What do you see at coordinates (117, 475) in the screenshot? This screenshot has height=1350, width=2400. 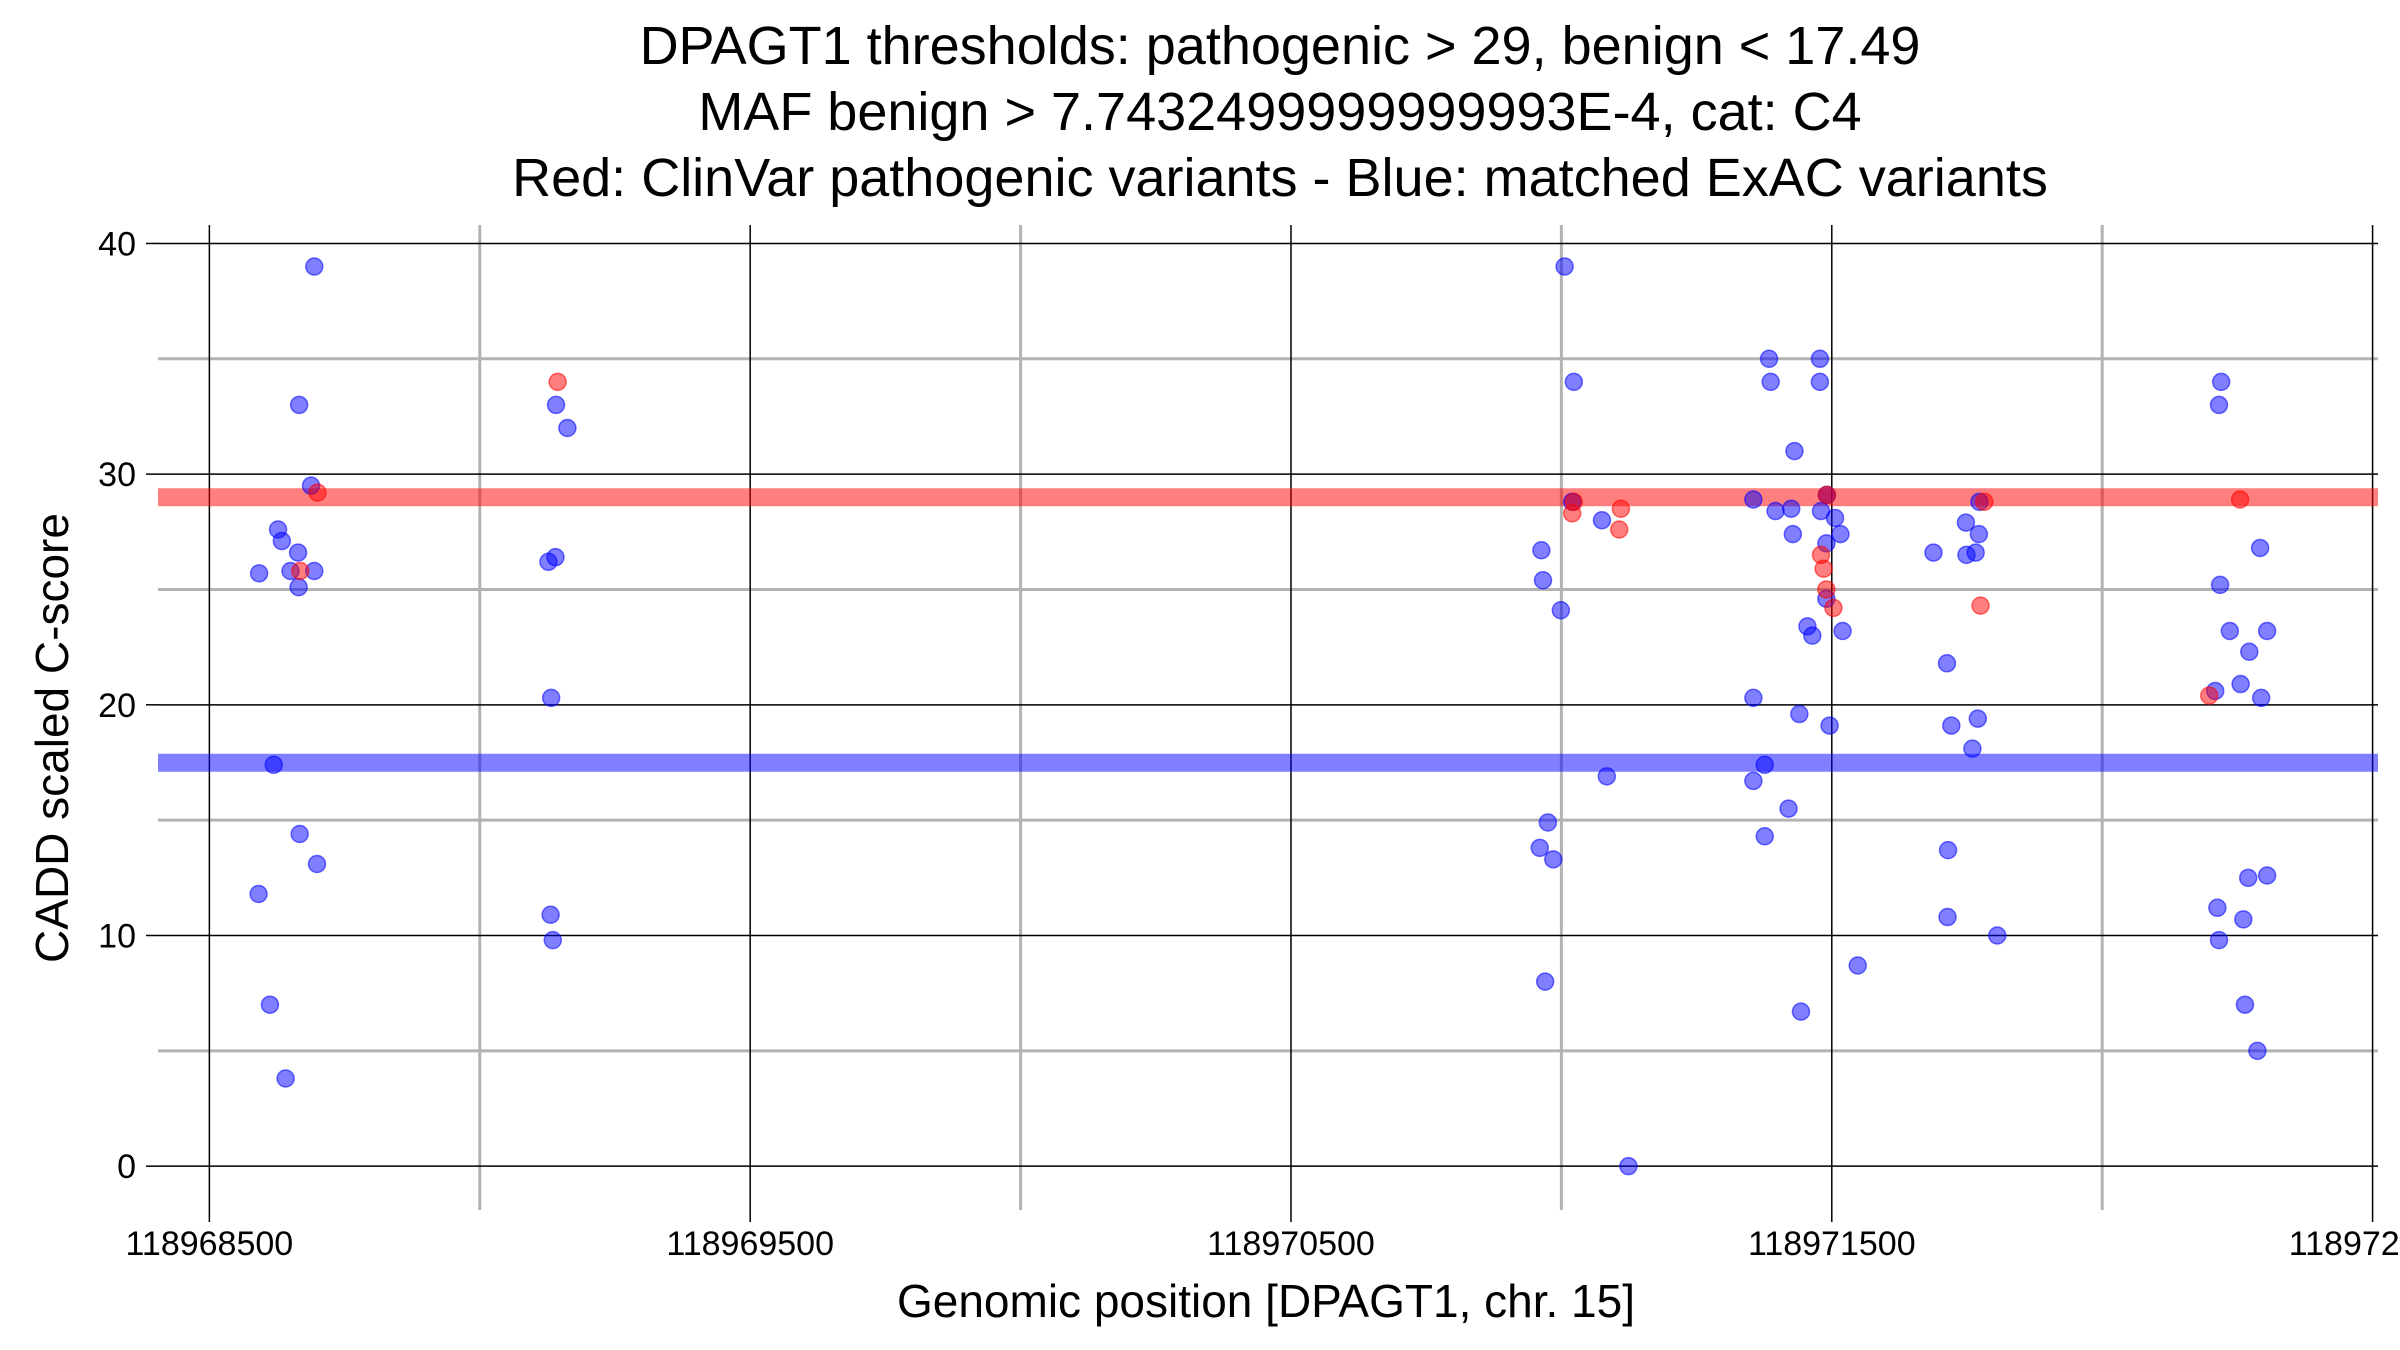 I see `y-tick-label: 30` at bounding box center [117, 475].